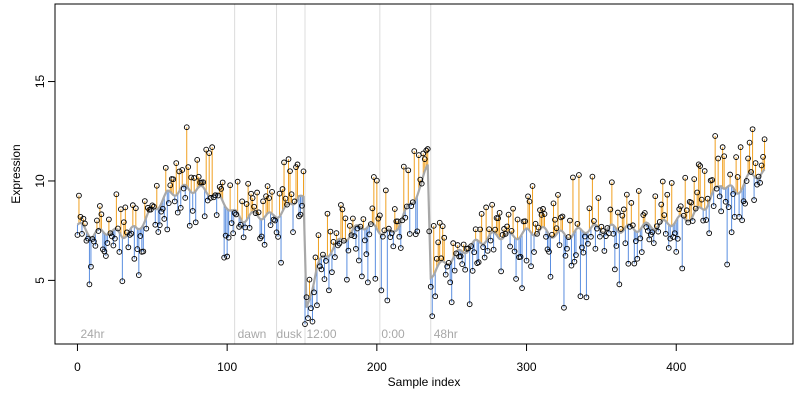 The width and height of the screenshot is (800, 400). Describe the element at coordinates (290, 334) in the screenshot. I see `period-label: dusk` at that location.